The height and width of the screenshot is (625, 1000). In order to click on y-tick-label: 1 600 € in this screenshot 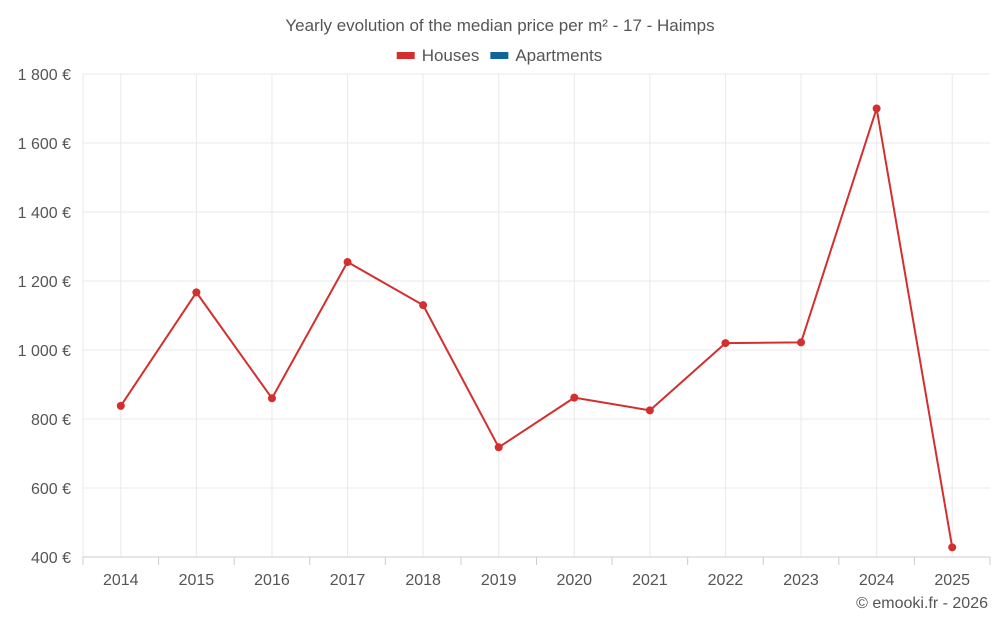, I will do `click(44, 144)`.